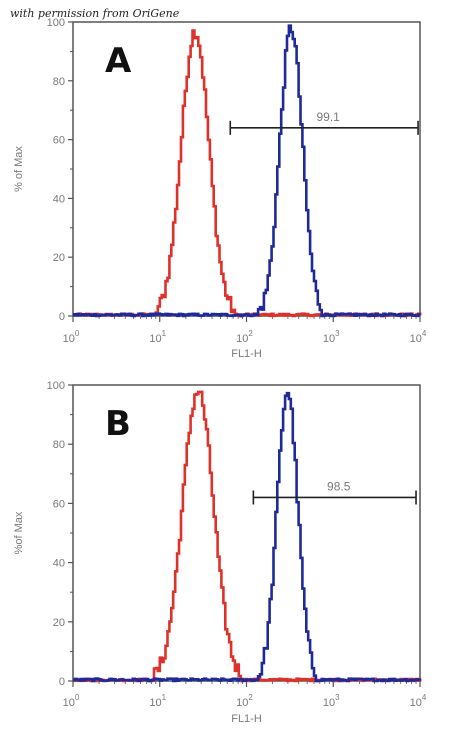 The image size is (450, 741). Describe the element at coordinates (118, 424) in the screenshot. I see `panel-letter: B` at that location.